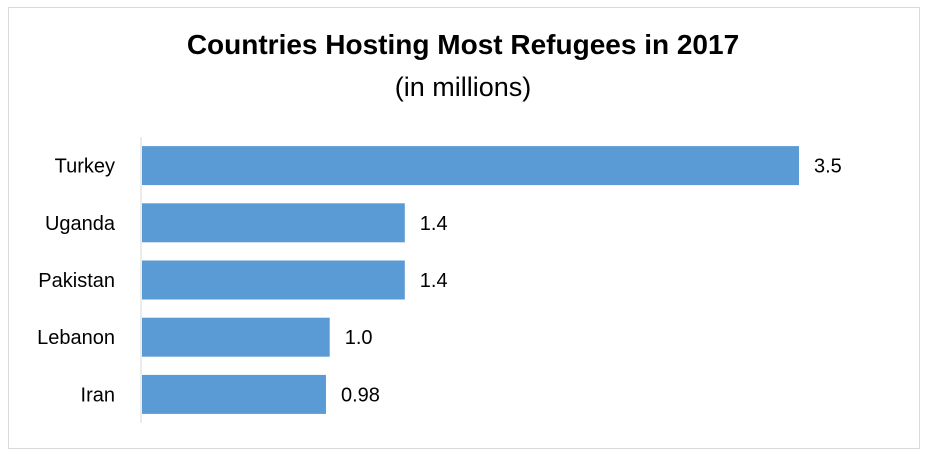 Image resolution: width=926 pixels, height=456 pixels. What do you see at coordinates (98, 395) in the screenshot?
I see `category-label-iran: Iran` at bounding box center [98, 395].